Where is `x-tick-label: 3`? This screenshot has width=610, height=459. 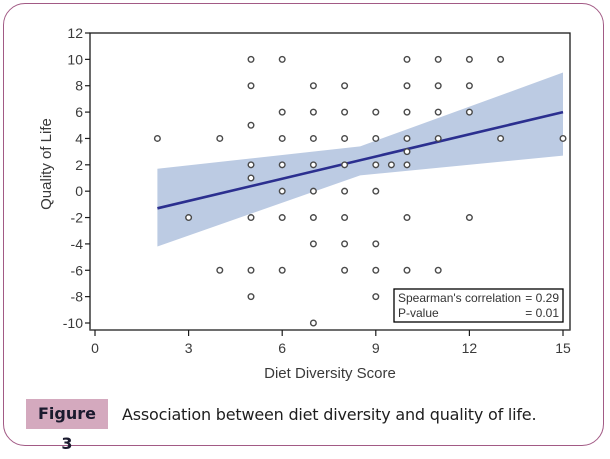
x-tick-label: 3 is located at coordinates (189, 348).